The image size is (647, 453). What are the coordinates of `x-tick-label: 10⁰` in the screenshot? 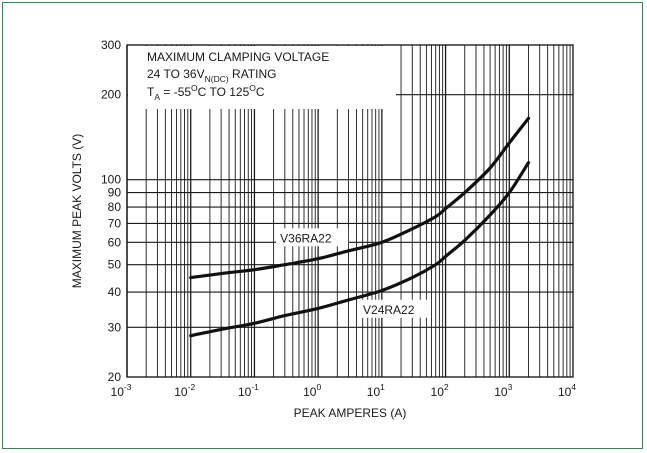 It's located at (312, 390).